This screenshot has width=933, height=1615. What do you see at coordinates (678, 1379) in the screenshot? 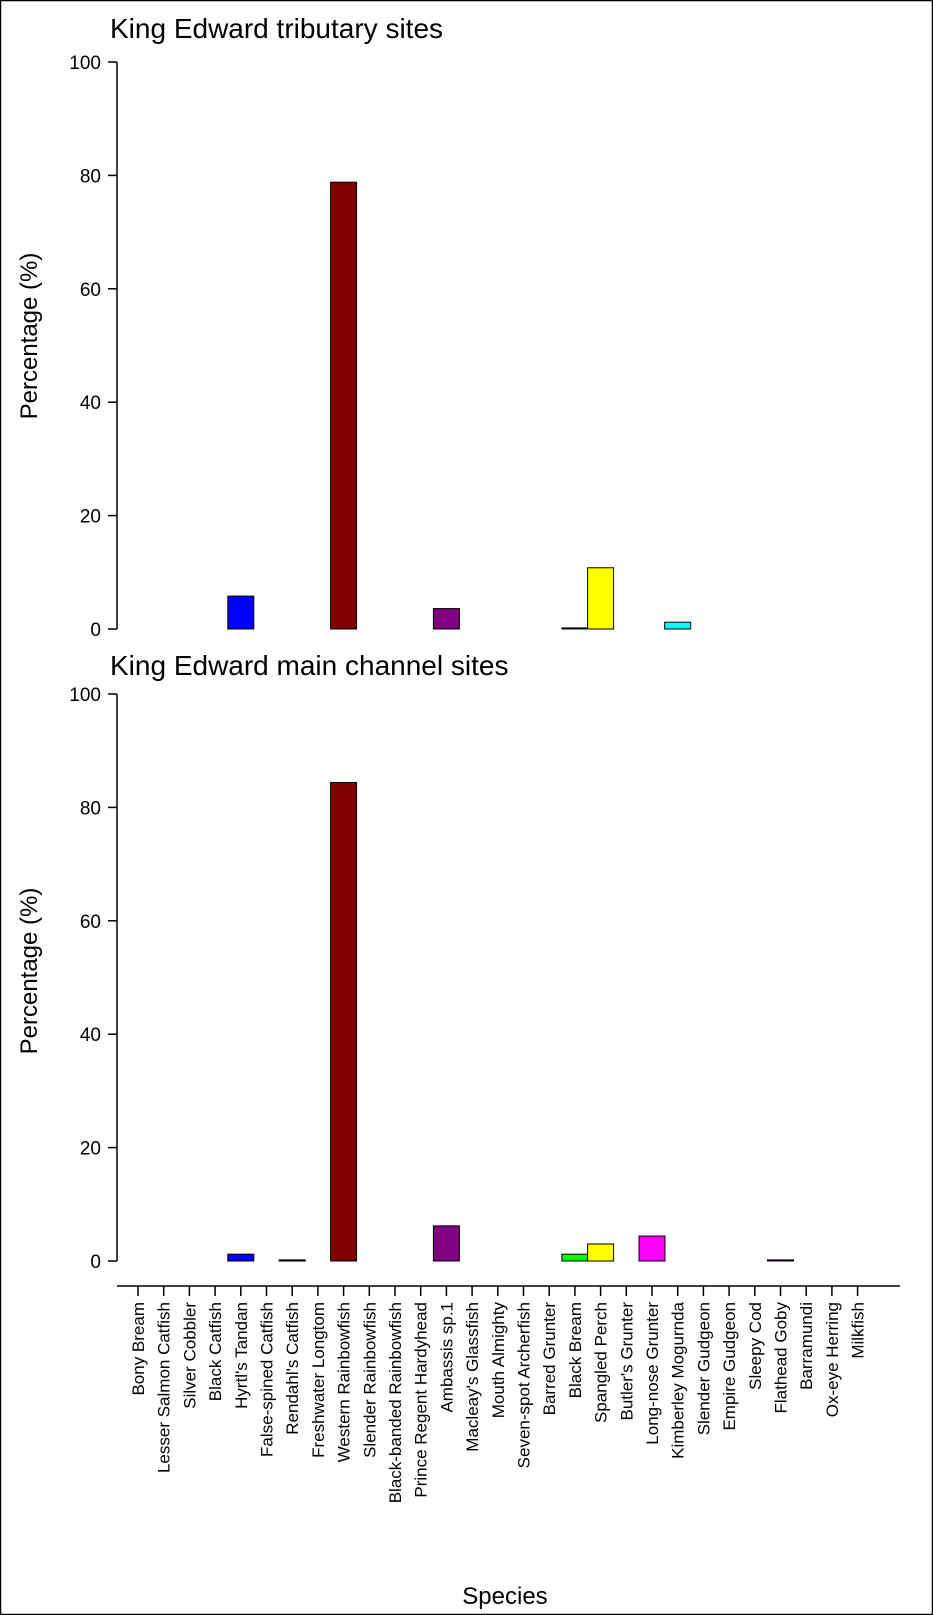
I see `x-tick-label: Kimberley Mogurnda` at bounding box center [678, 1379].